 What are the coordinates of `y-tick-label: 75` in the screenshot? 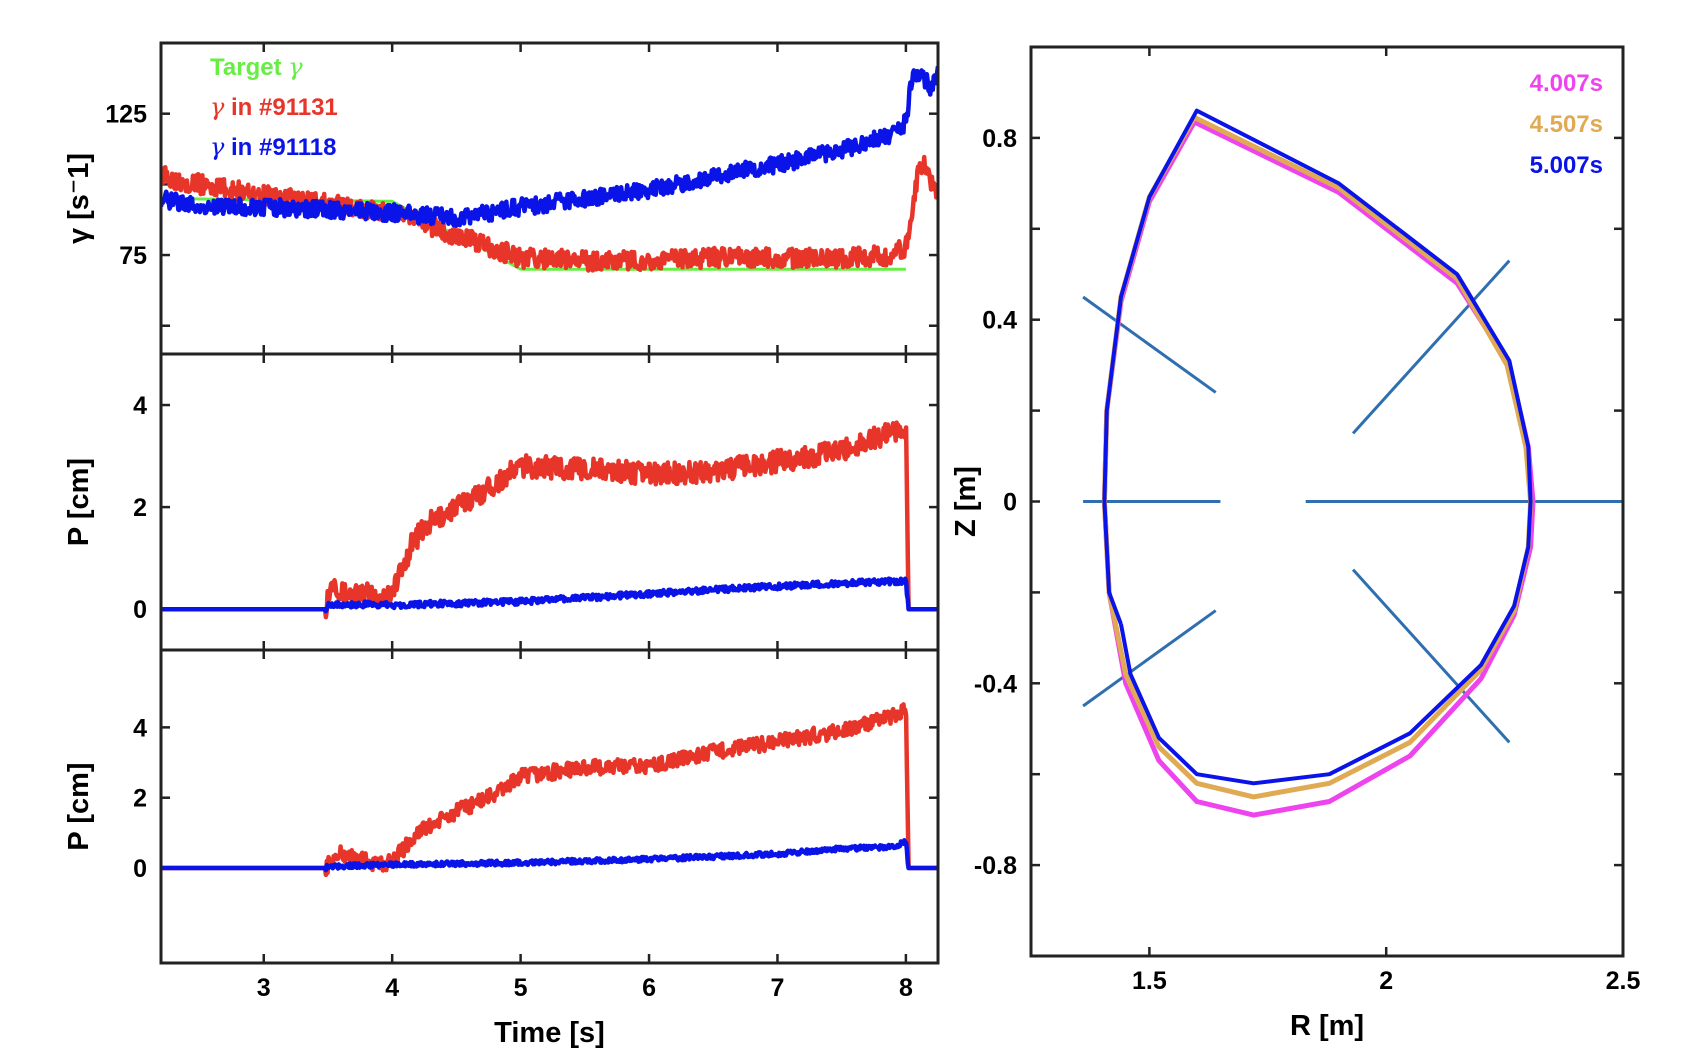 It's located at (133, 256).